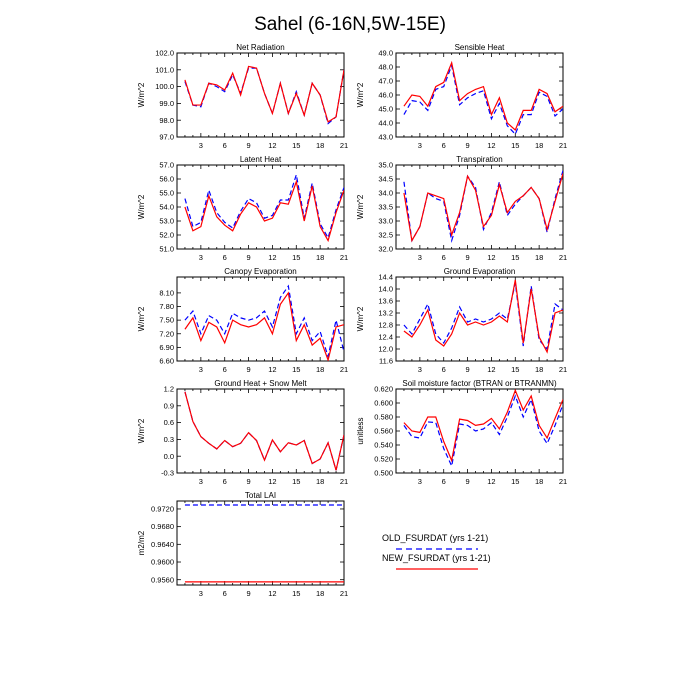 The image size is (700, 700). I want to click on y-tick-label: 14.4, so click(385, 277).